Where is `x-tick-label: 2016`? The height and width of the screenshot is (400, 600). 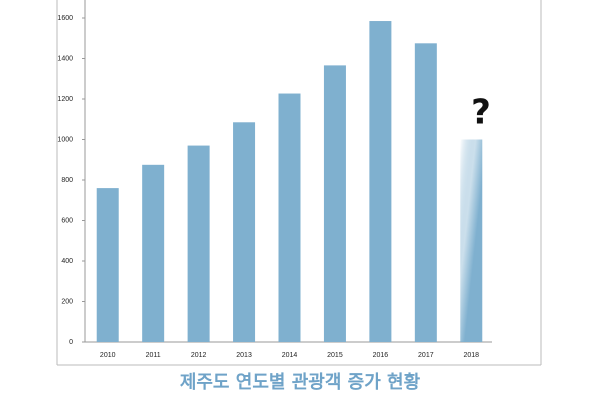 x-tick-label: 2016 is located at coordinates (381, 355).